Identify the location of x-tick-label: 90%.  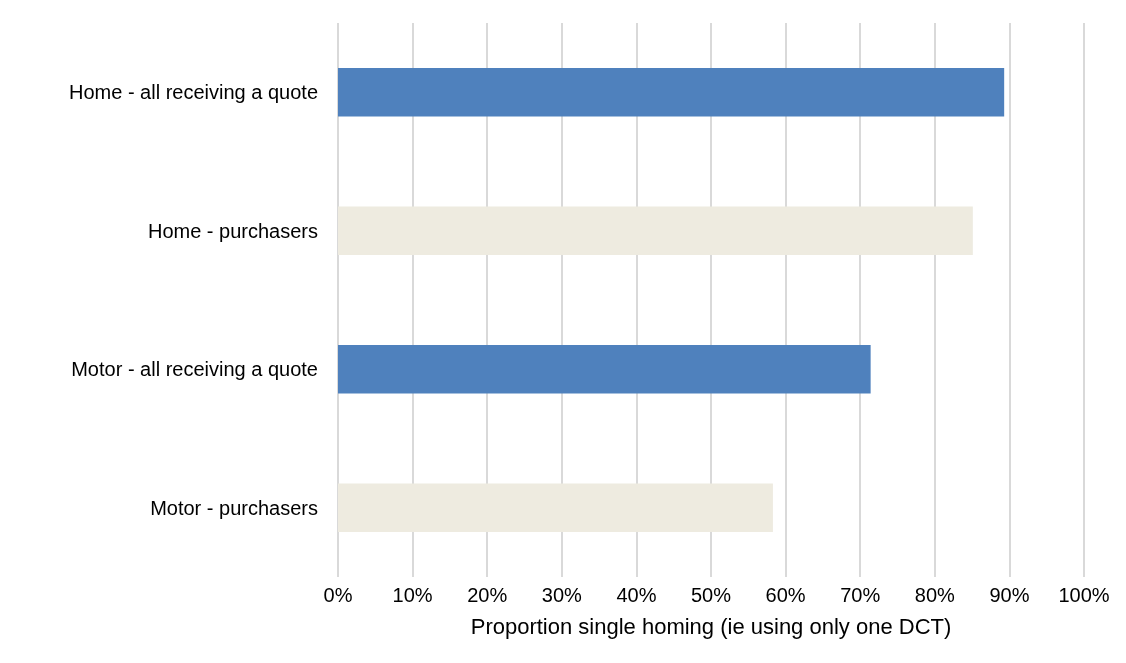
(1009, 595).